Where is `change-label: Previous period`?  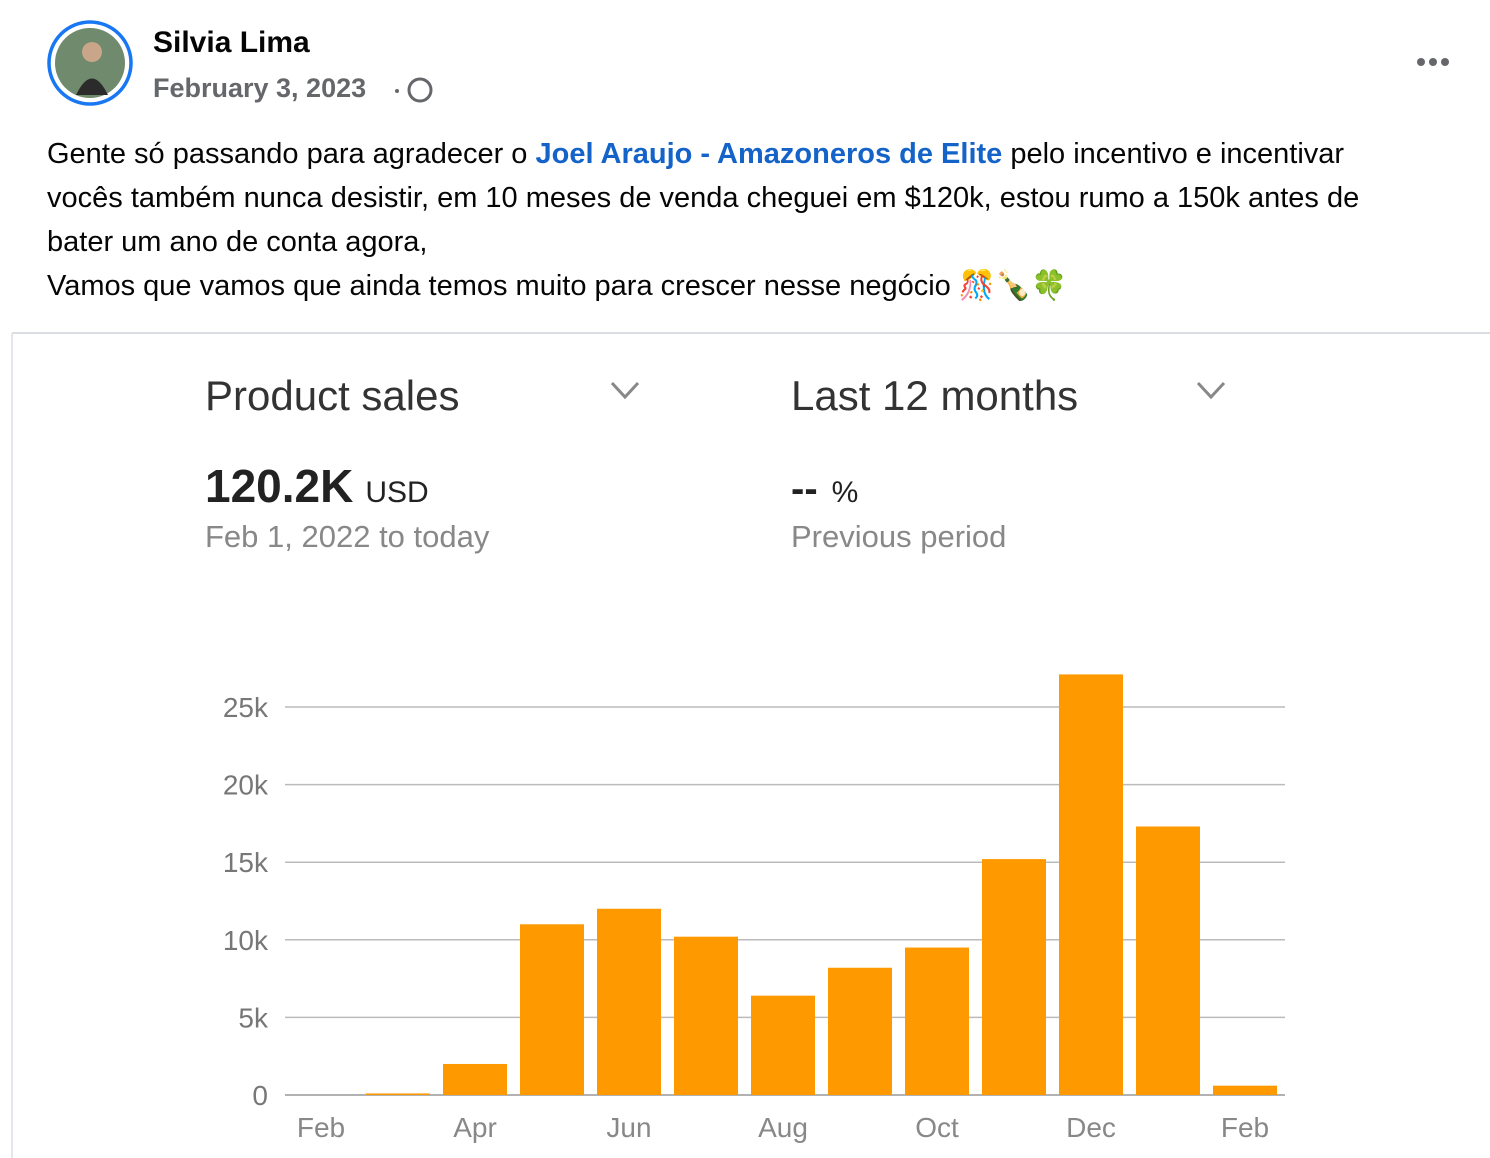
change-label: Previous period is located at coordinates (898, 536).